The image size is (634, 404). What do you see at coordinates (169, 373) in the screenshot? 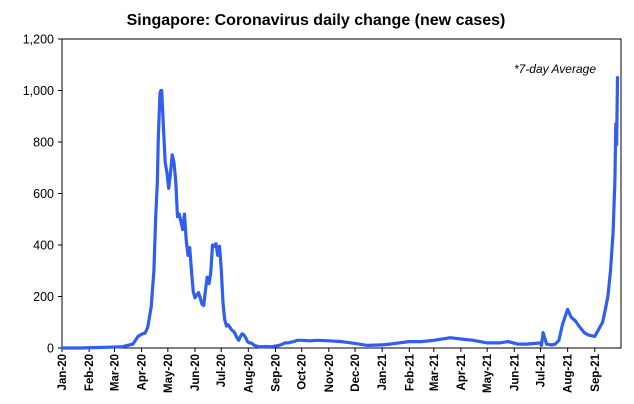
I see `x-tick-label: May-20` at bounding box center [169, 373].